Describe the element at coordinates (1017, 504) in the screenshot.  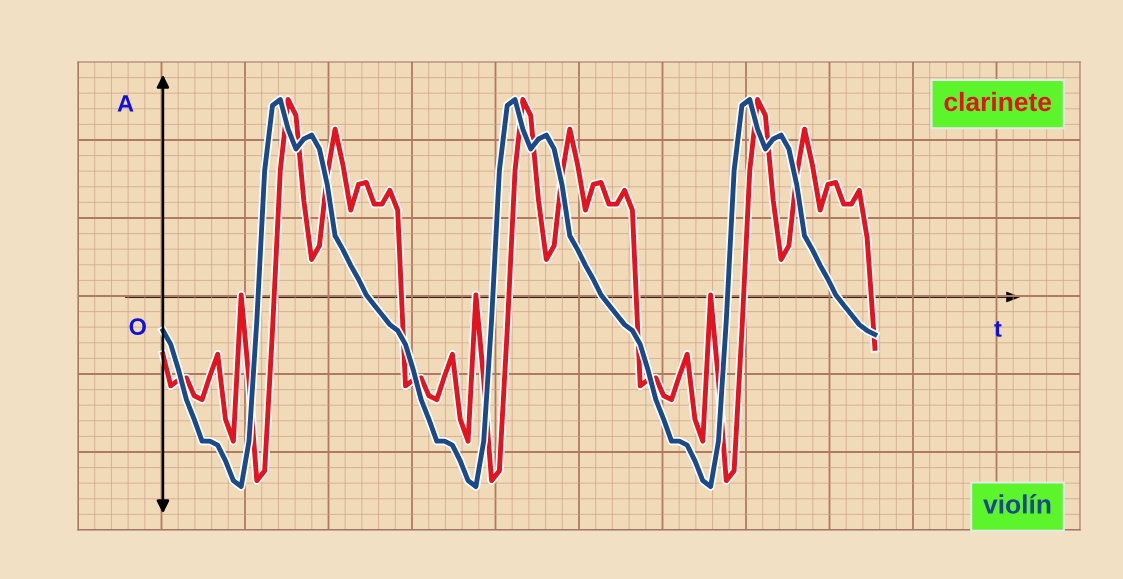
I see `text: violín` at that location.